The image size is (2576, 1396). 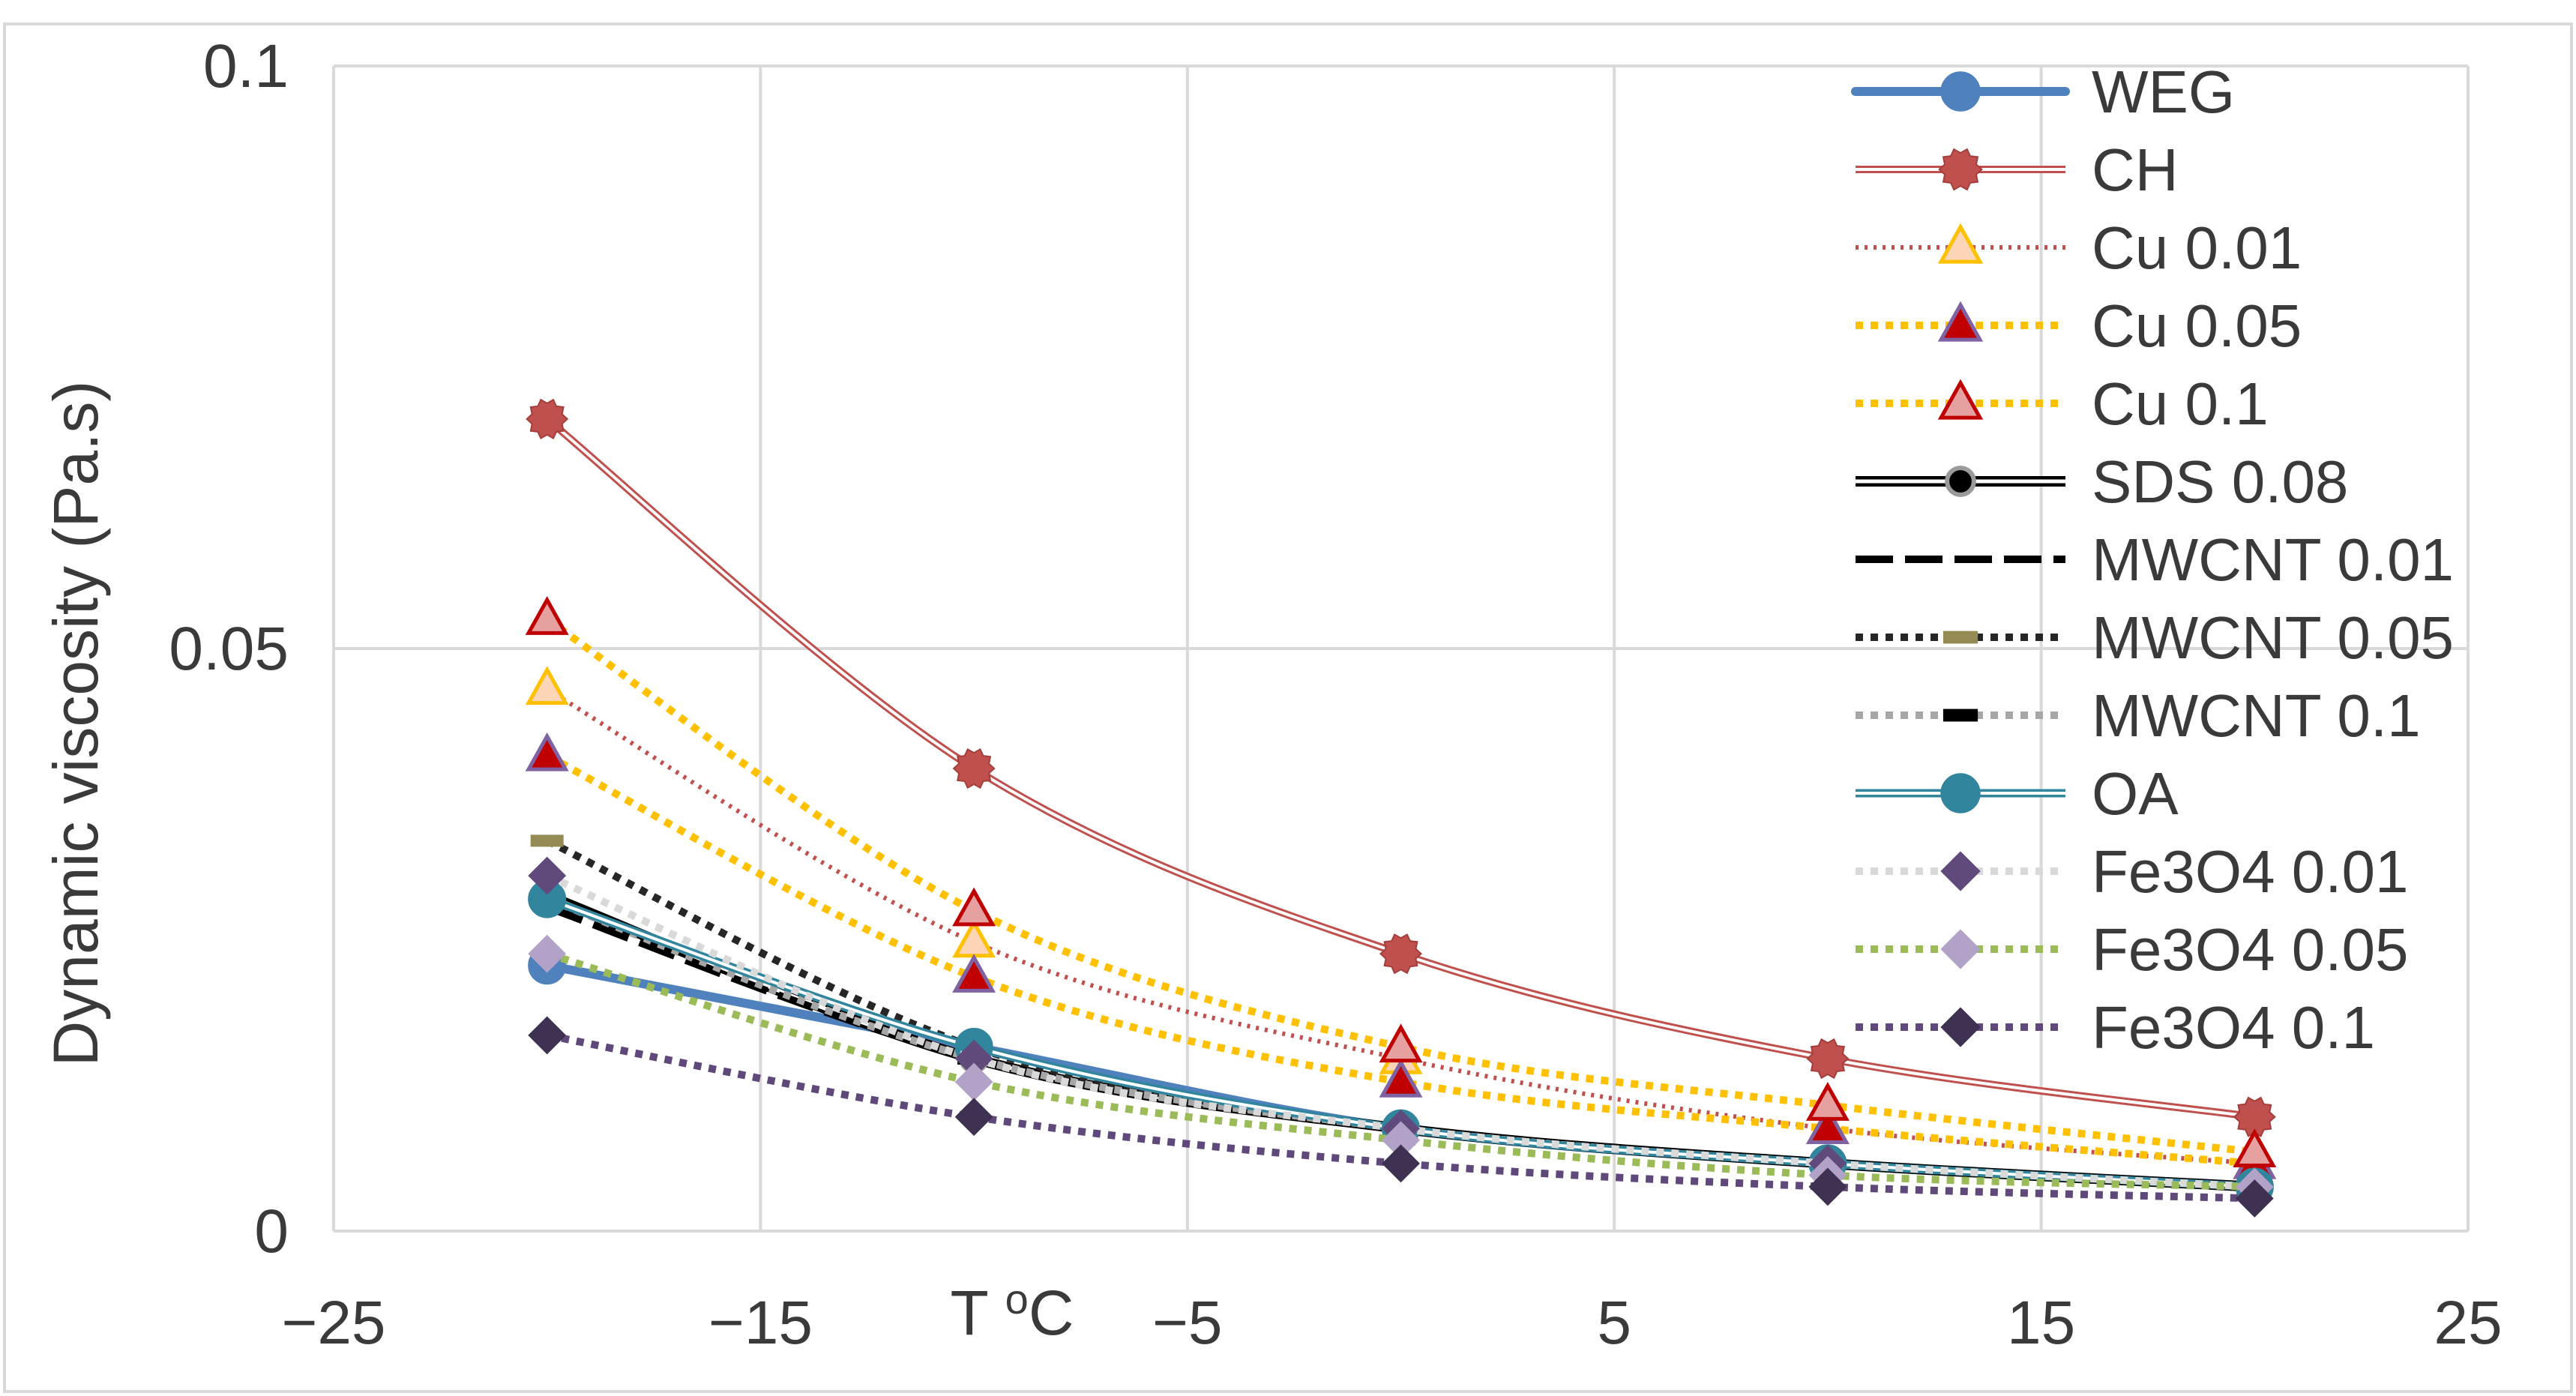 I want to click on legend-entry: MWCNT 0.1, so click(x=2139, y=716).